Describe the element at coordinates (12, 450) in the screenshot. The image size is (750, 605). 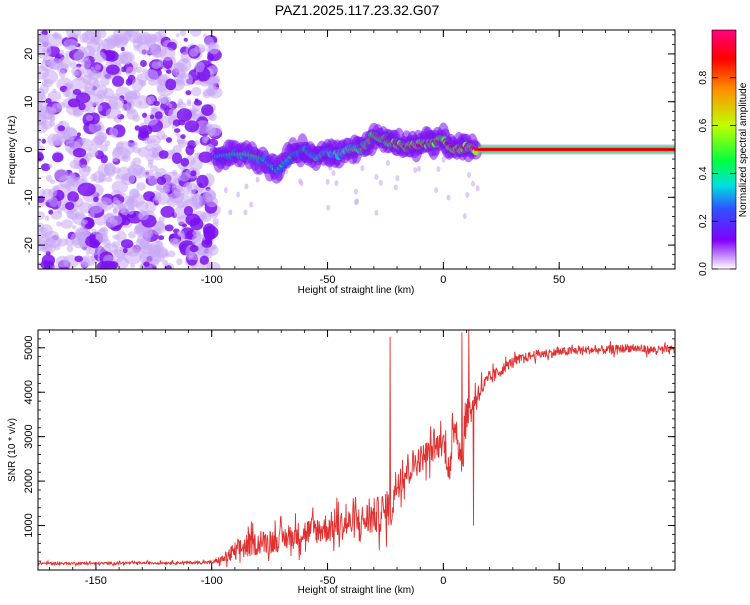
I see `snr-y-label: SNR (10 * v/v)` at that location.